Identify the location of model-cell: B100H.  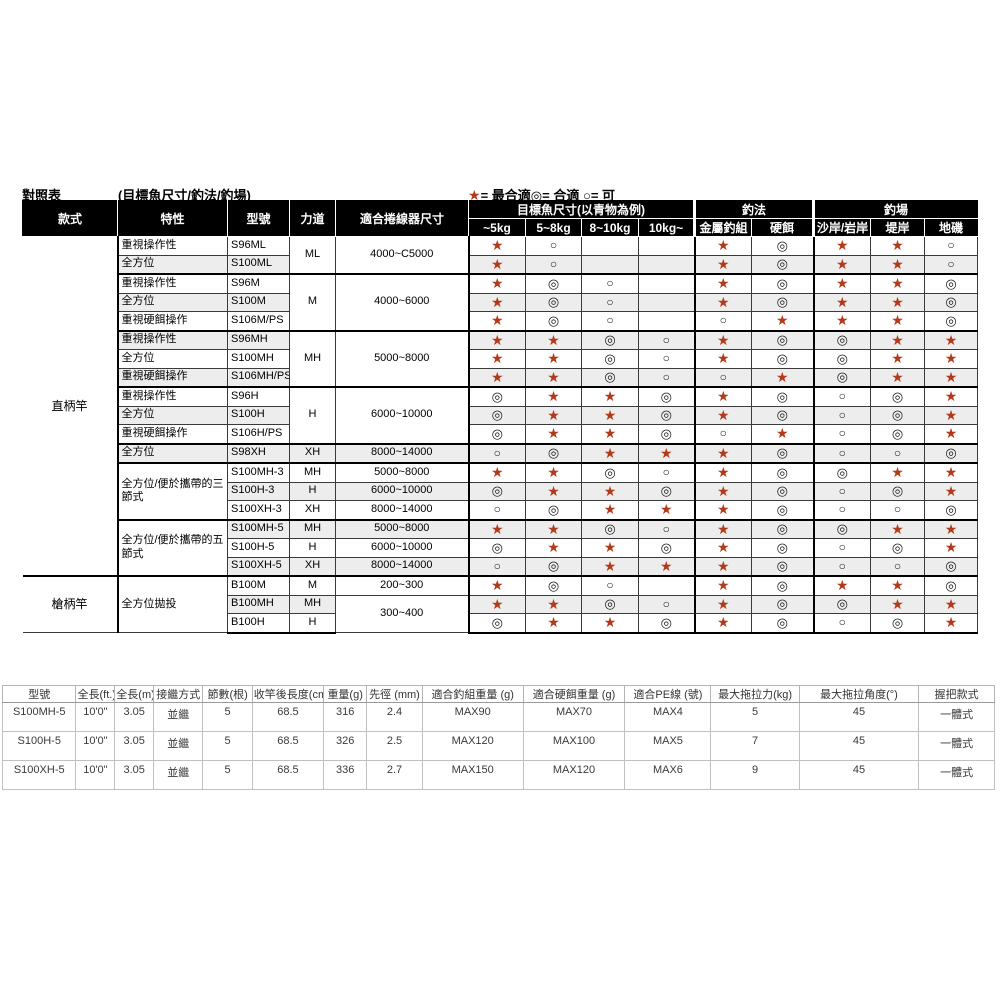
(258, 623).